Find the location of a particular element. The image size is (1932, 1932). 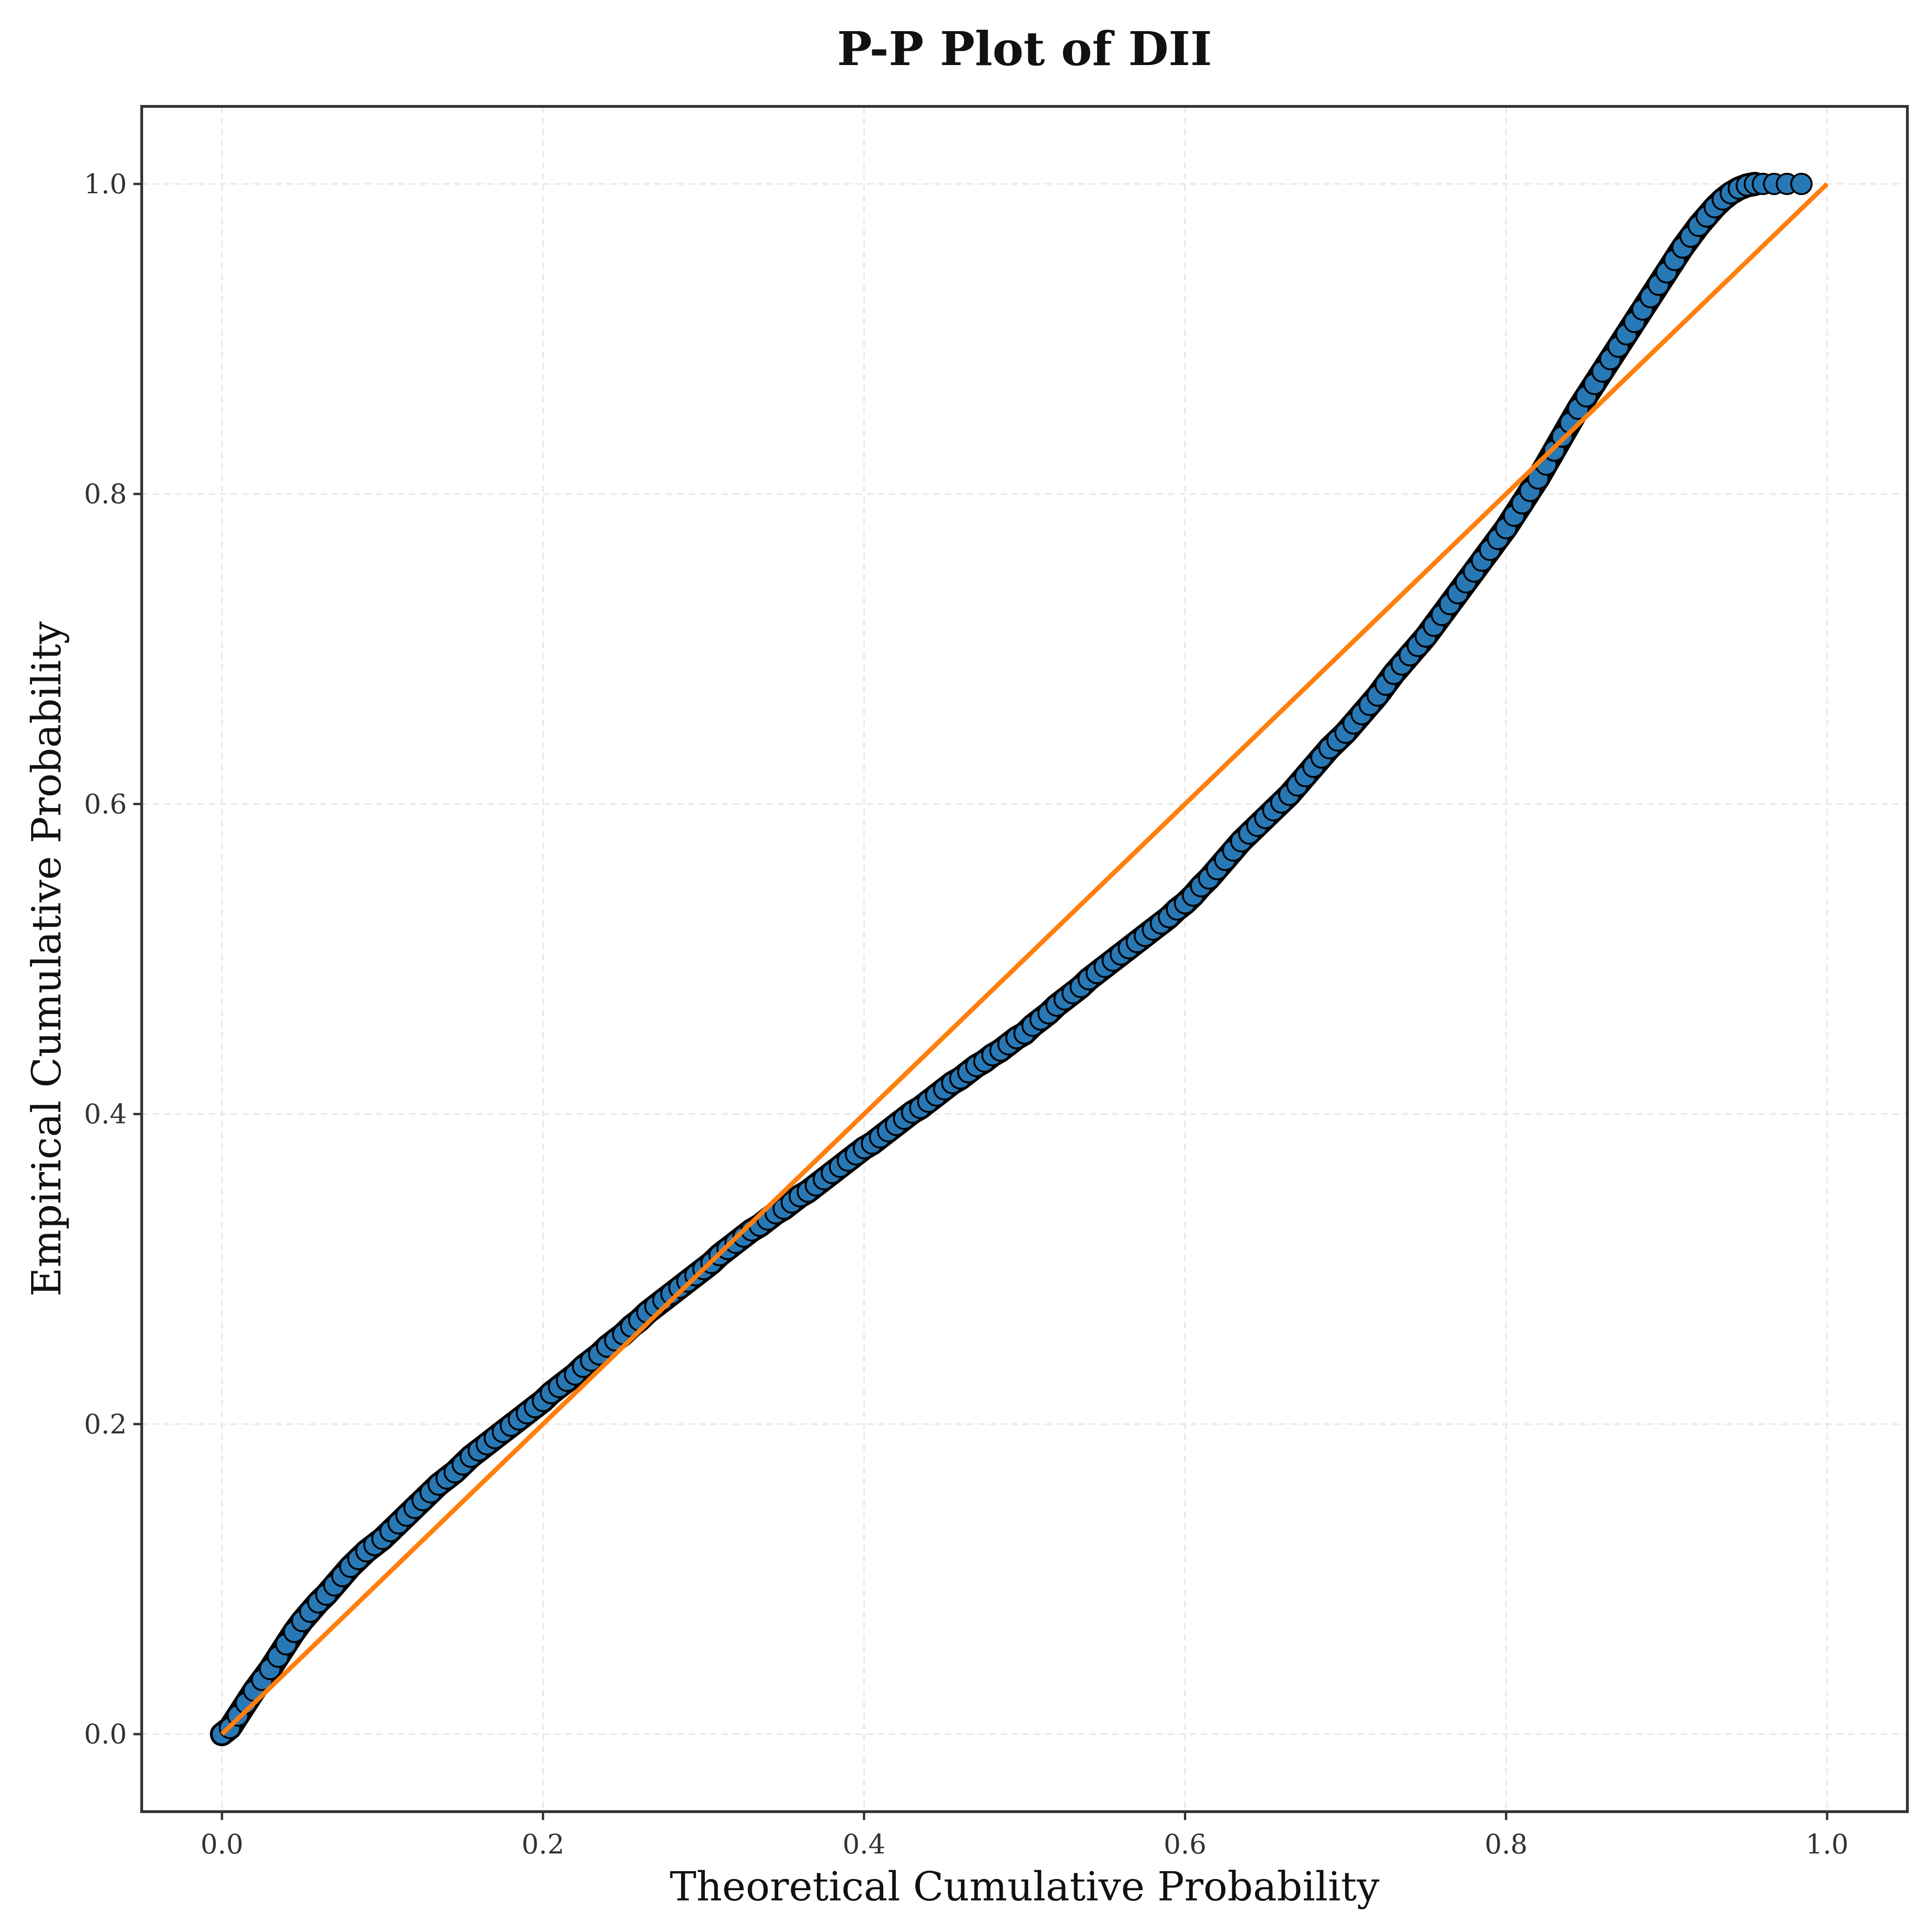

x-axis-ticks: 0.0 0.2 0.4 0.6 0.8 1.0 is located at coordinates (1024, 1836).